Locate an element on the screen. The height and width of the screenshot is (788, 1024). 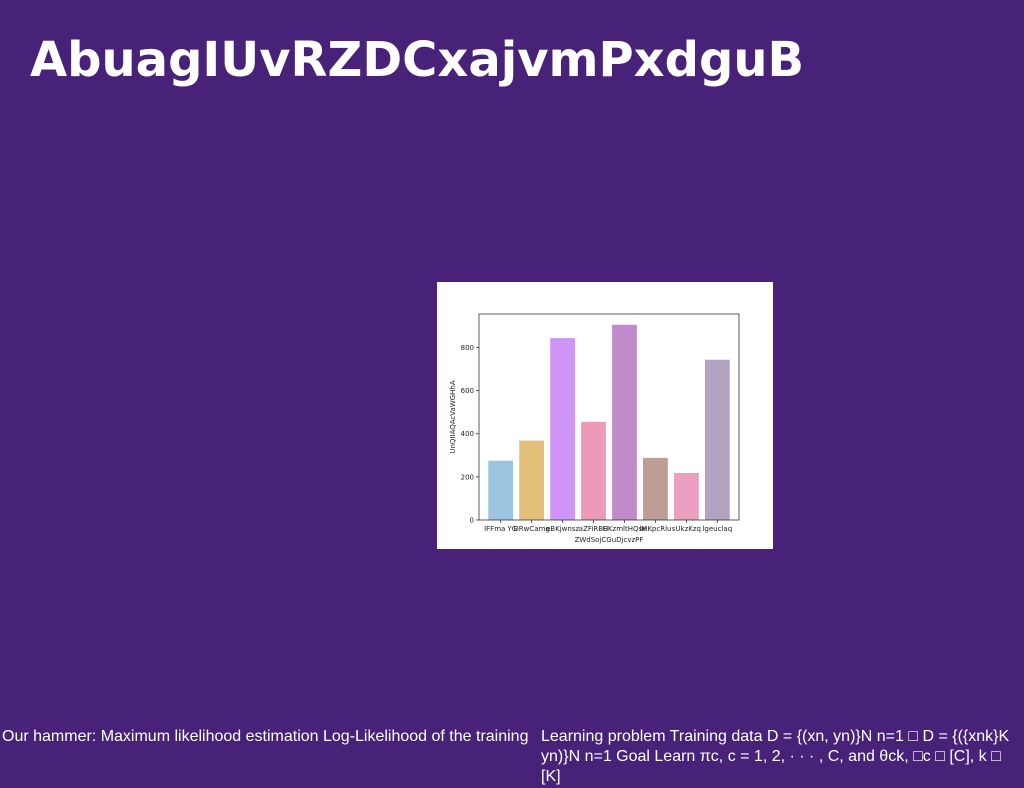
y-tick-label: 400 is located at coordinates (467, 434).